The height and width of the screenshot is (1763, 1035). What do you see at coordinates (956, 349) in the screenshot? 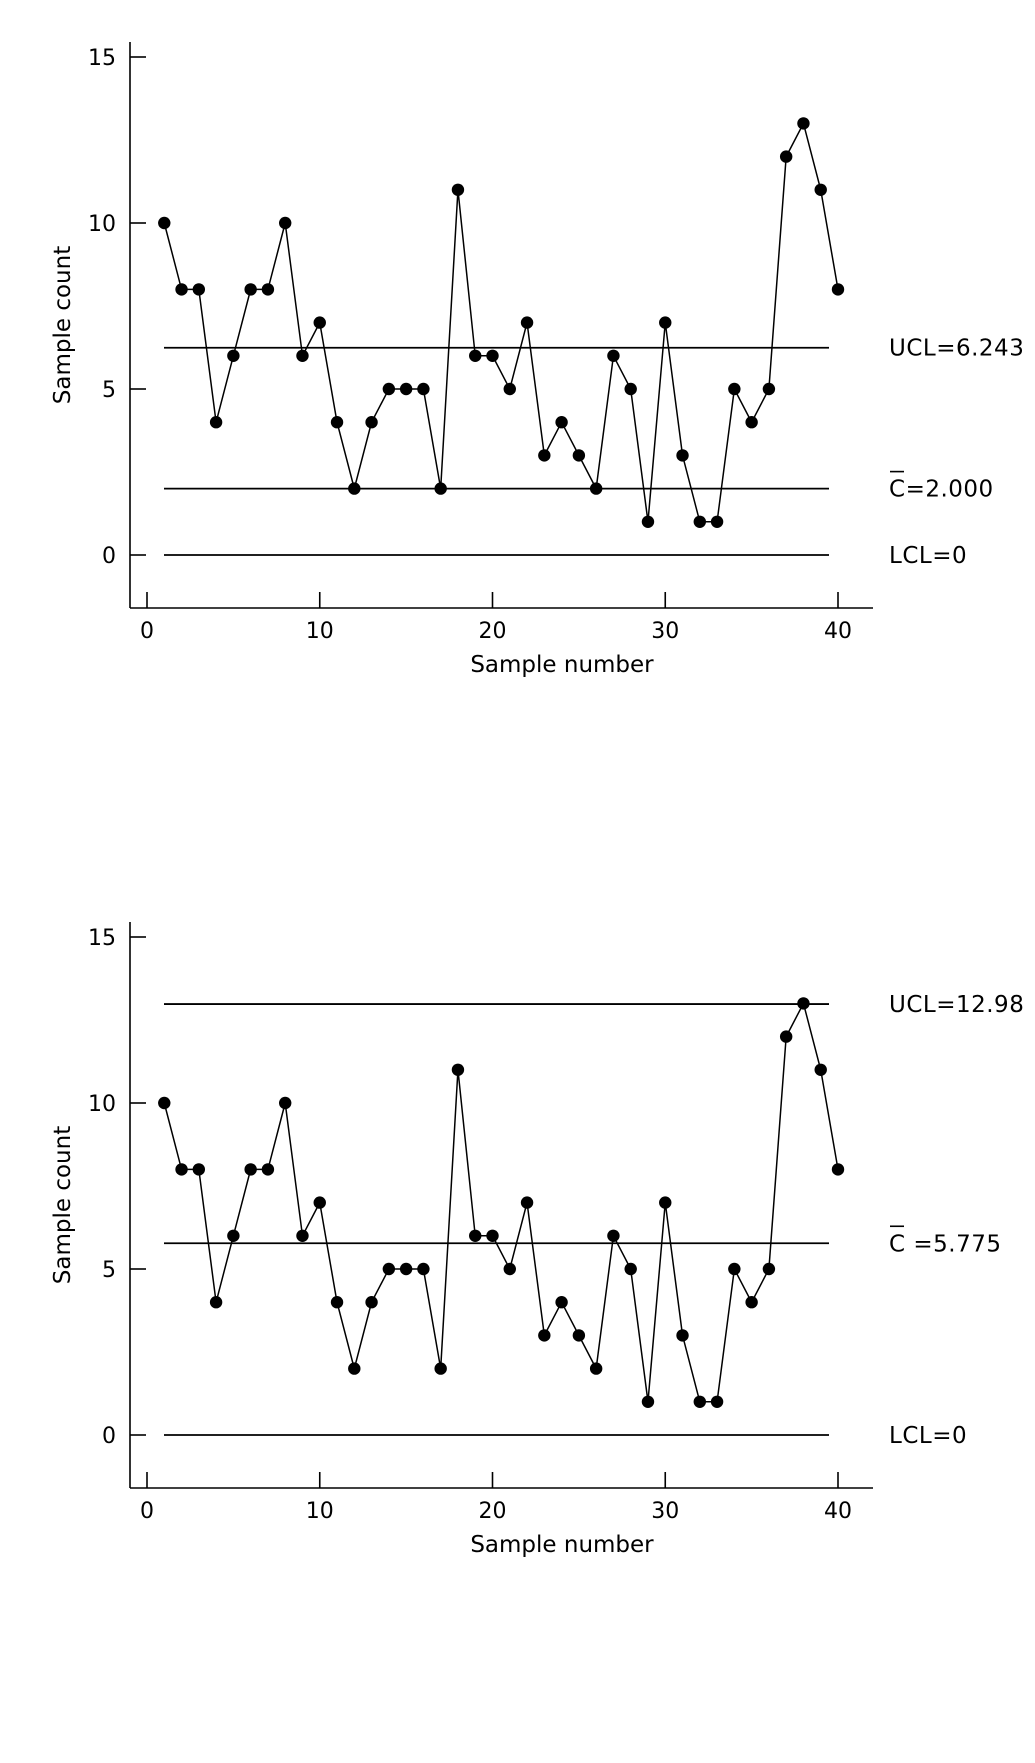
I see `reference-line-label: UCL=6.243` at bounding box center [956, 349].